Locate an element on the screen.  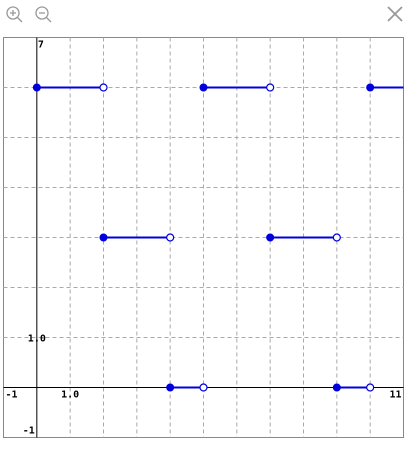
y-tick-label: 7 is located at coordinates (41, 45).